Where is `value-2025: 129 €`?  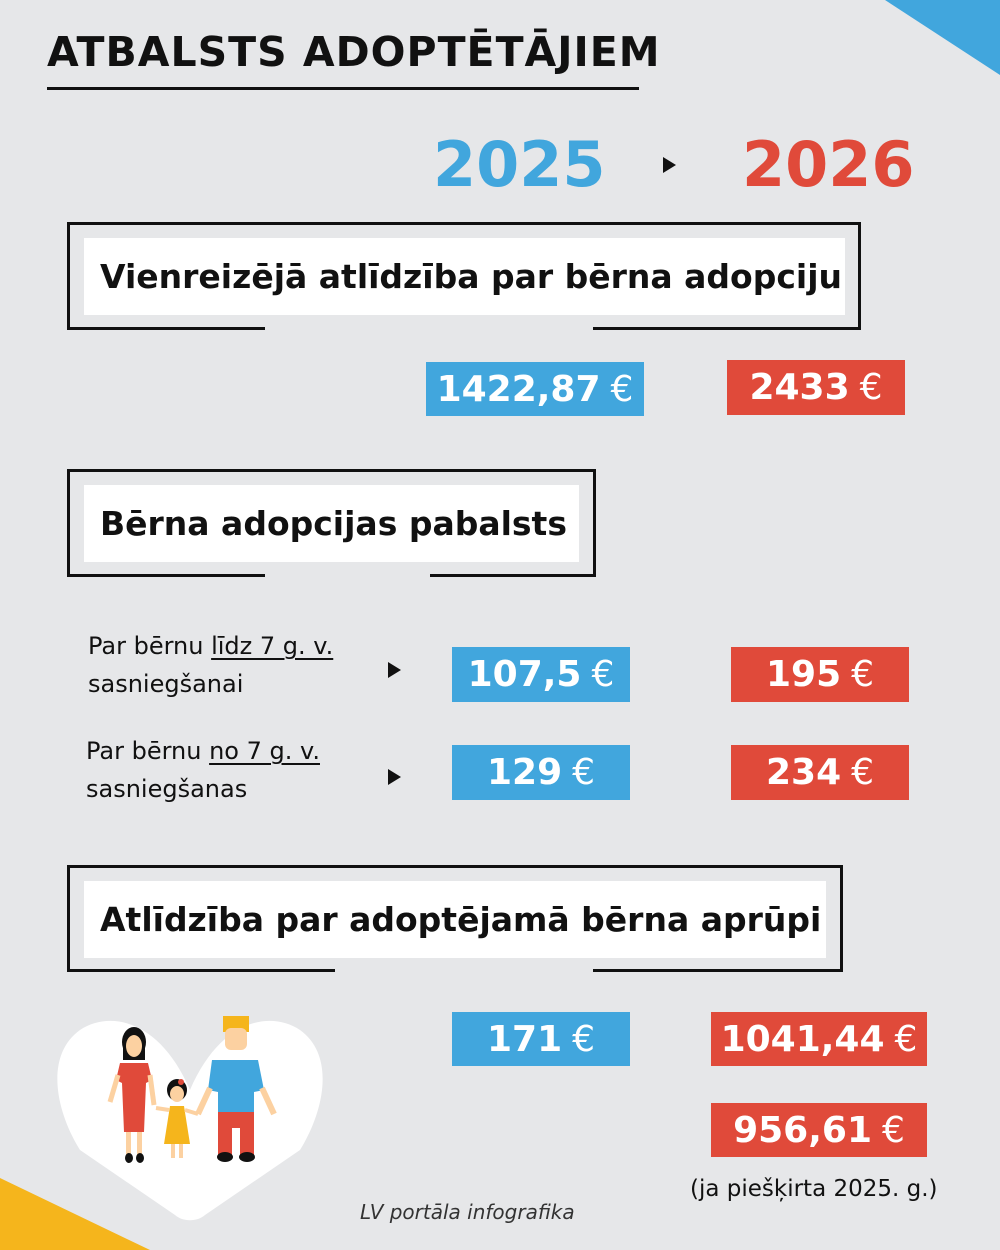 value-2025: 129 € is located at coordinates (541, 772).